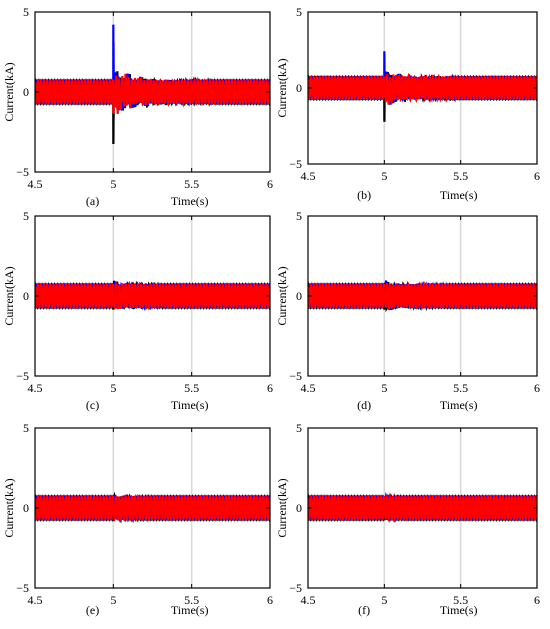  What do you see at coordinates (364, 405) in the screenshot?
I see `panel-caption: (d)` at bounding box center [364, 405].